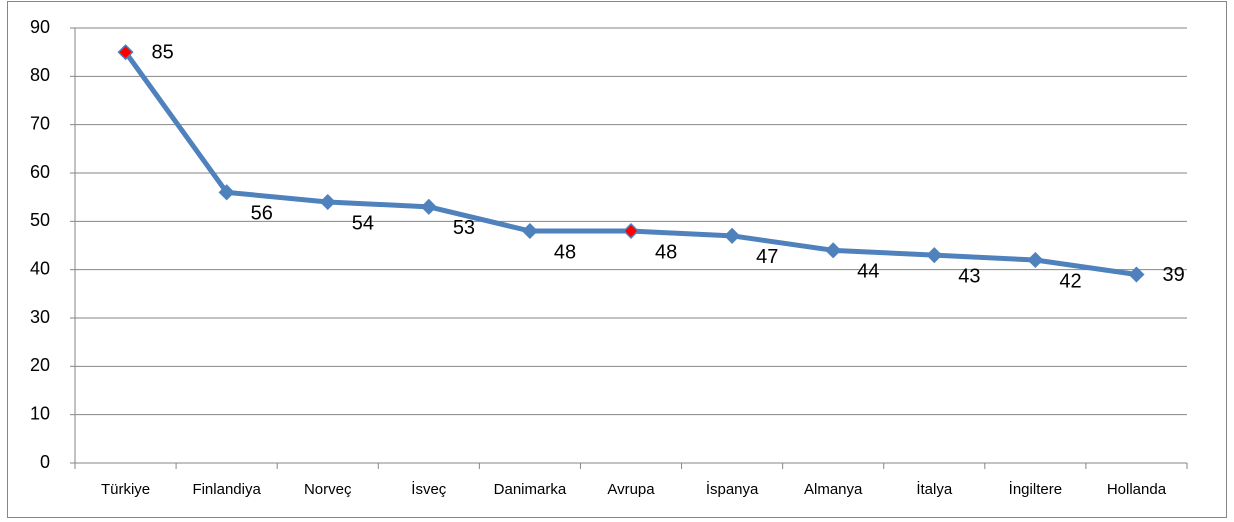  Describe the element at coordinates (40, 27) in the screenshot. I see `y-tick-label: 90` at that location.